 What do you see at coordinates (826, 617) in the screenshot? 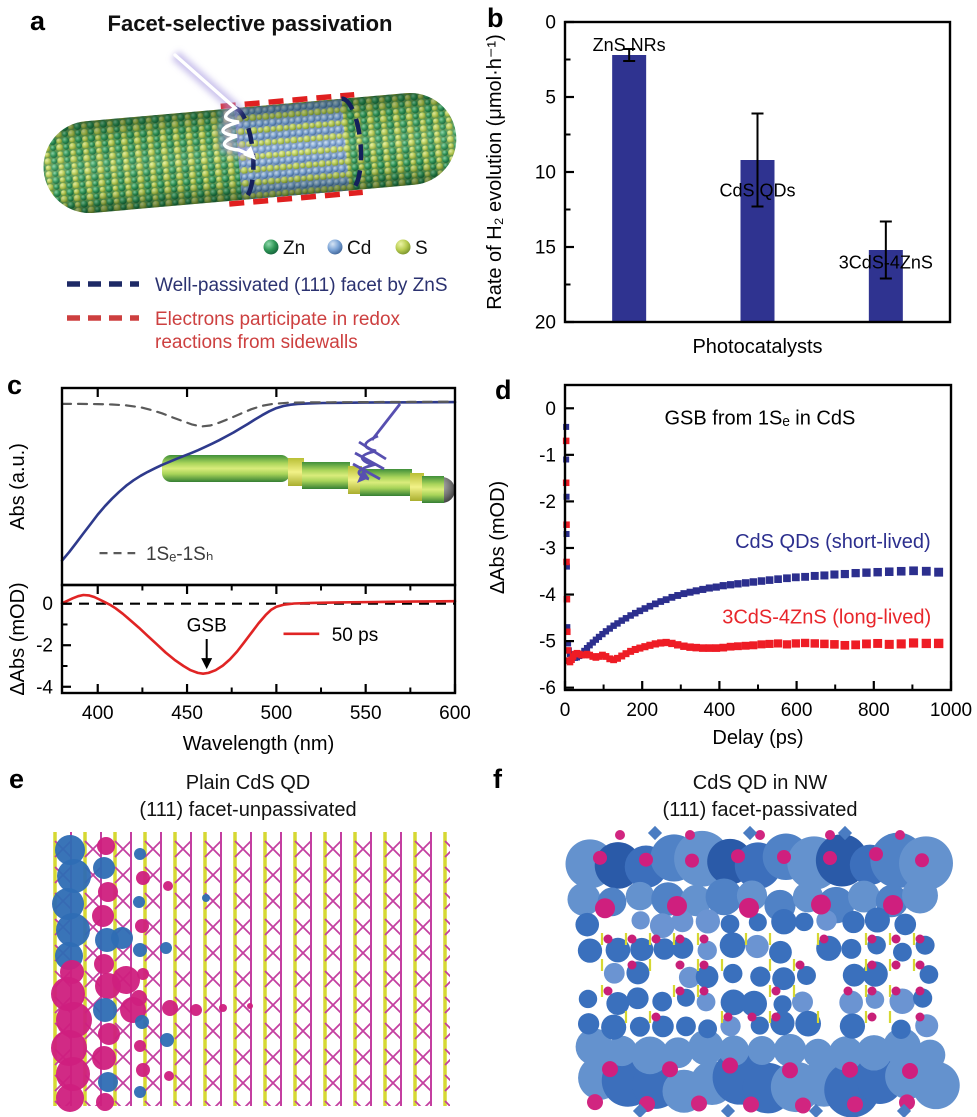
I see `annotation: 3CdS-4ZnS (long-lived)` at bounding box center [826, 617].